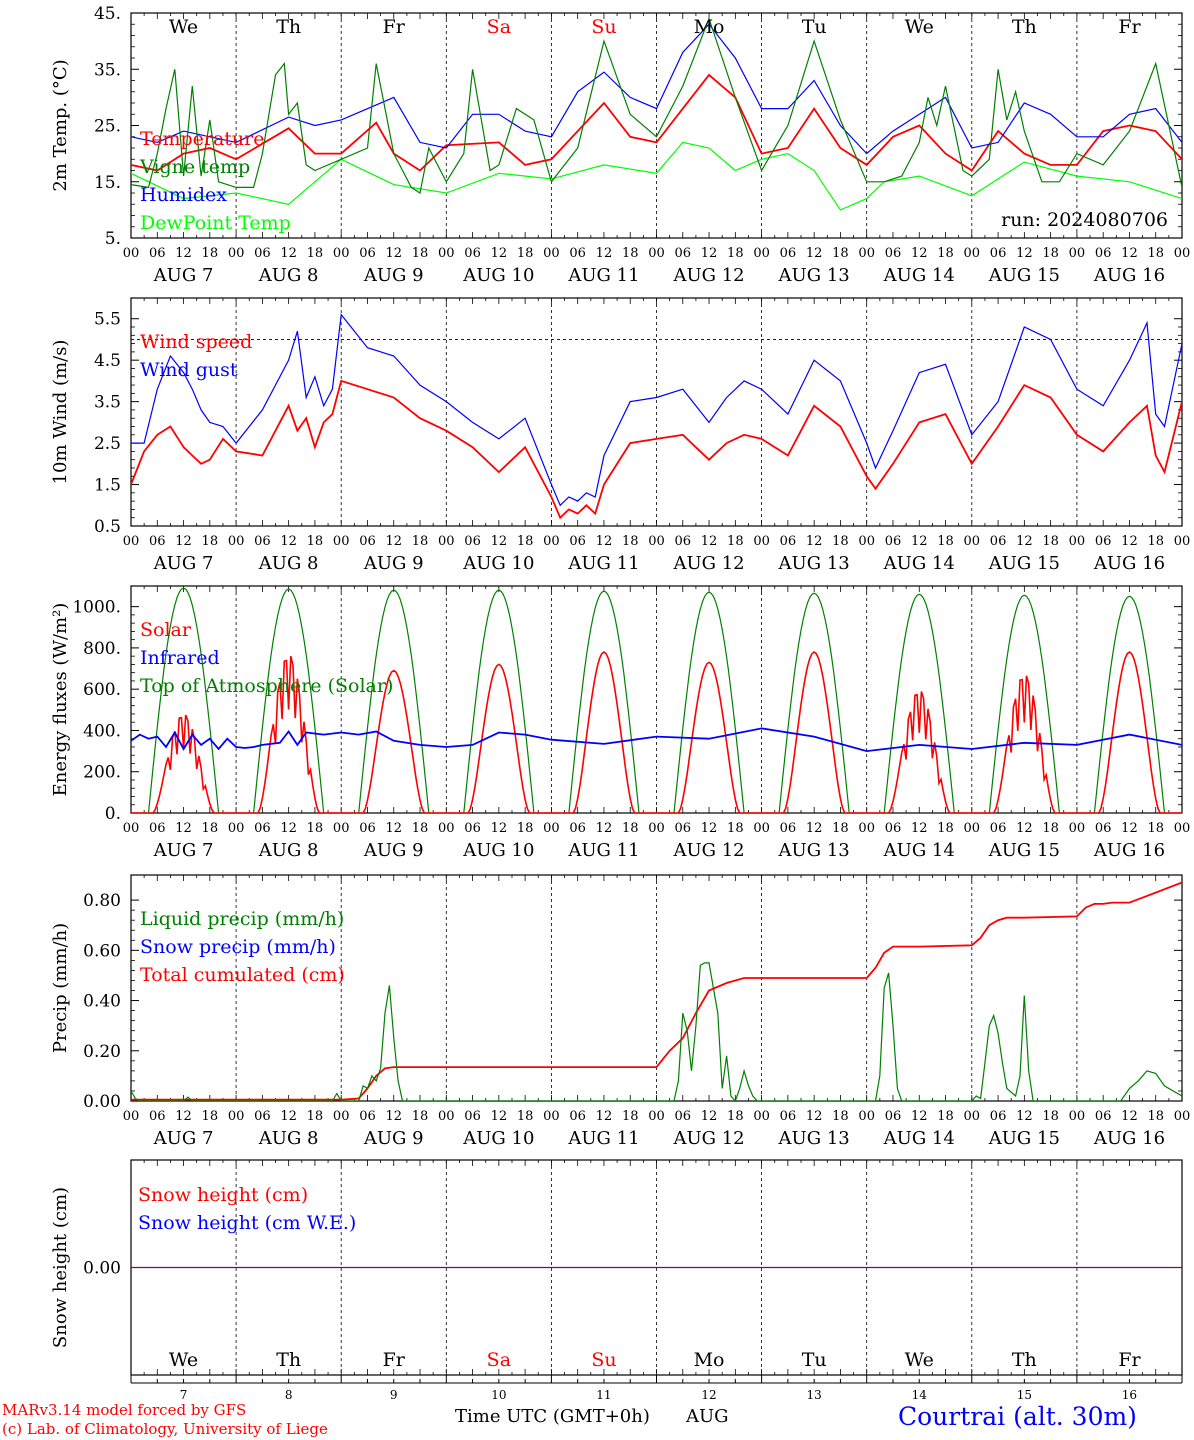 This screenshot has width=1194, height=1440. I want to click on day-number-label: 8, so click(289, 1395).